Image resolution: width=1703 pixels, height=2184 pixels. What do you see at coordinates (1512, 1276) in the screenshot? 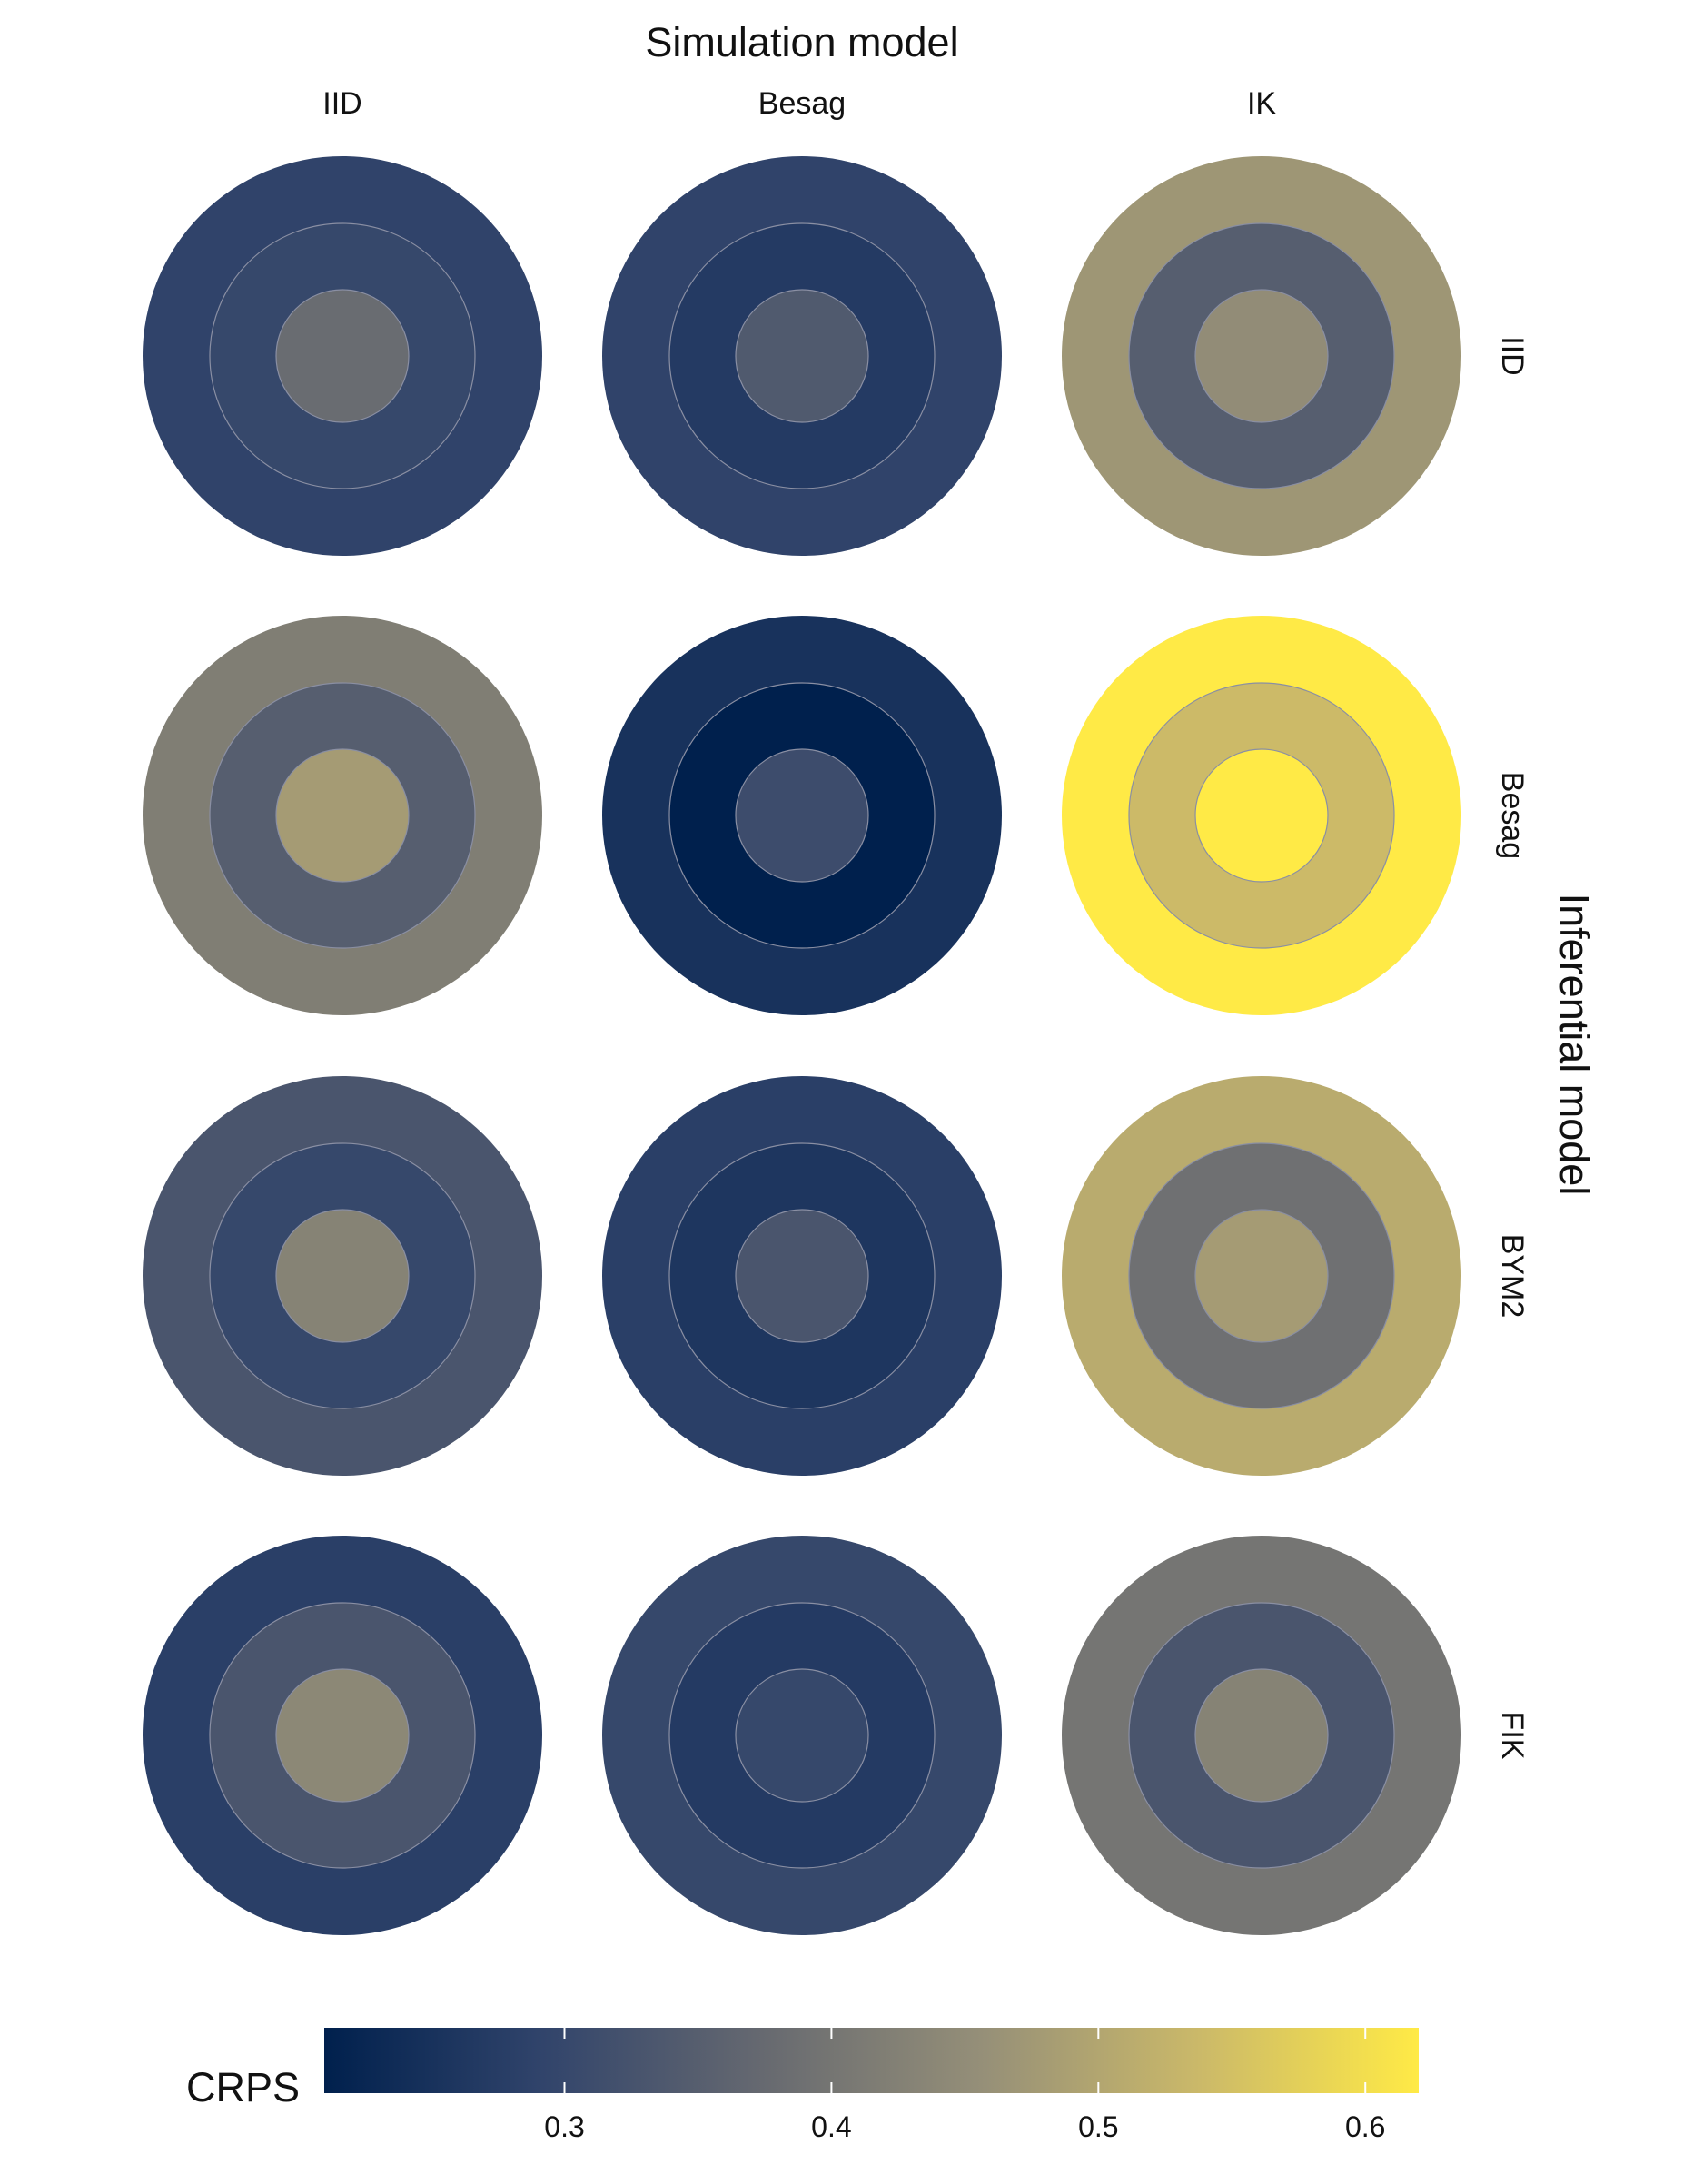
I see `row-label: BYM2` at bounding box center [1512, 1276].